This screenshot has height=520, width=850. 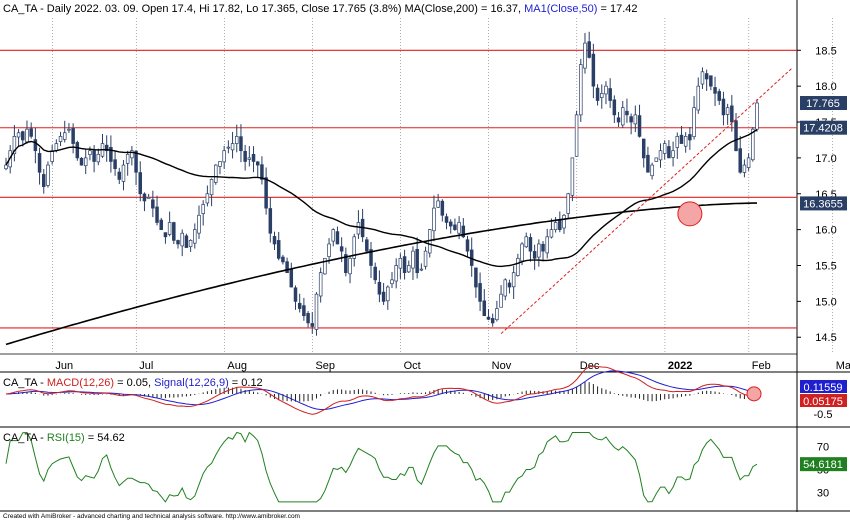 I want to click on rsi-line, so click(x=381, y=467).